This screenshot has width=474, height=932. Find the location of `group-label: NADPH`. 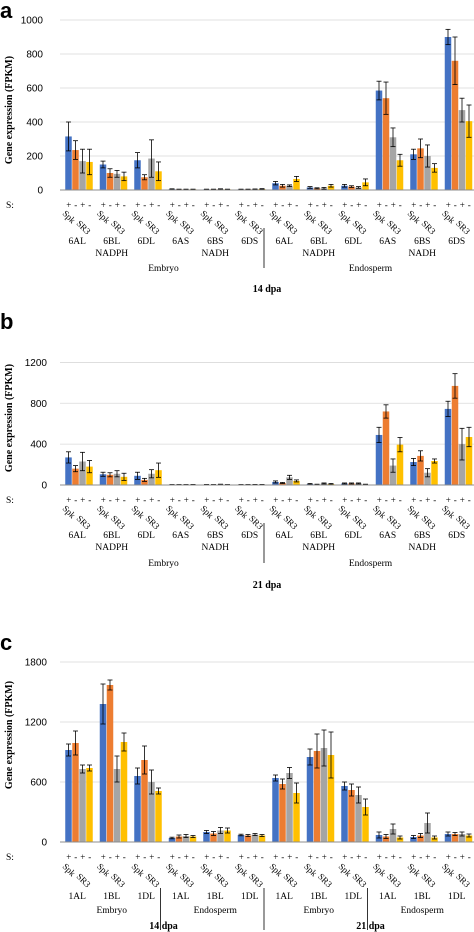

group-label: NADPH is located at coordinates (318, 548).